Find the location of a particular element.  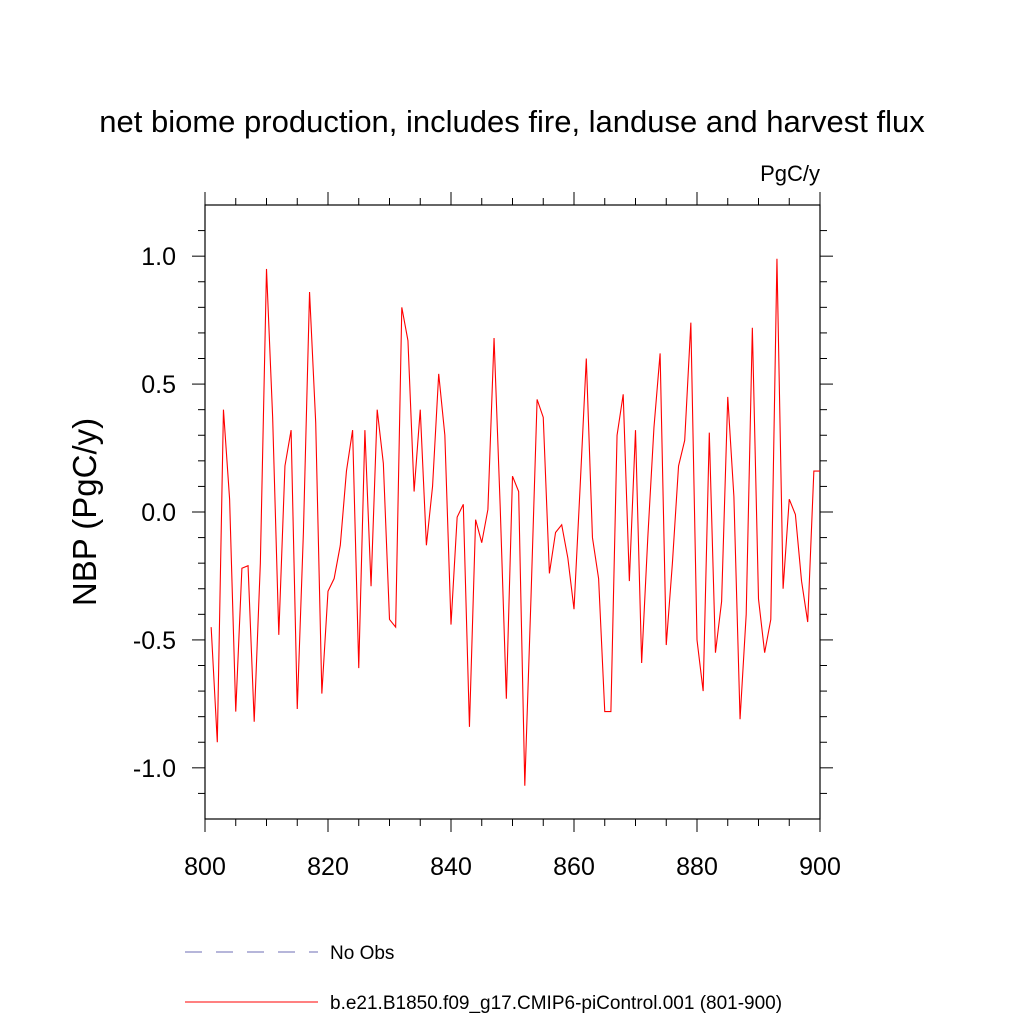

y-tick-label: -1.0 is located at coordinates (154, 769).